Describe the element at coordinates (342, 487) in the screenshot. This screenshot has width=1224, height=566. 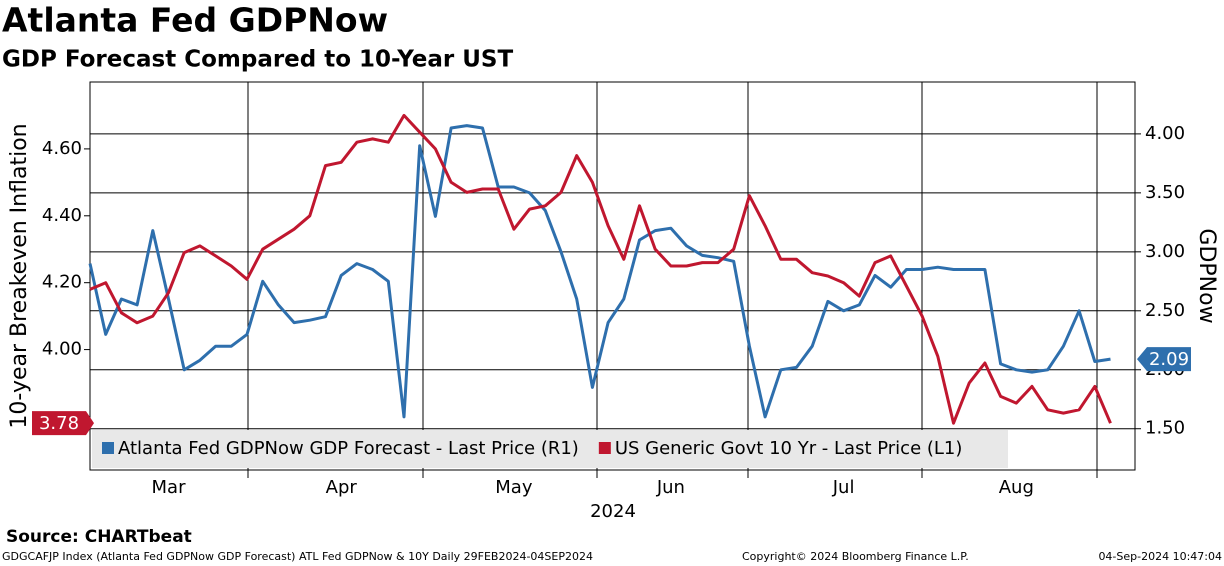
I see `x-tick-label: Apr` at that location.